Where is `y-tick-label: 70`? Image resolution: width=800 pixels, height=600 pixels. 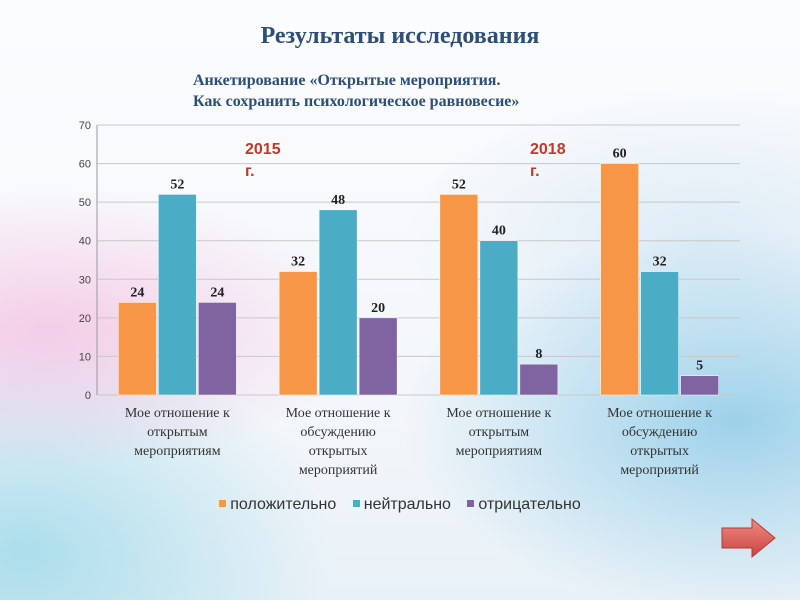
y-tick-label: 70 is located at coordinates (85, 126).